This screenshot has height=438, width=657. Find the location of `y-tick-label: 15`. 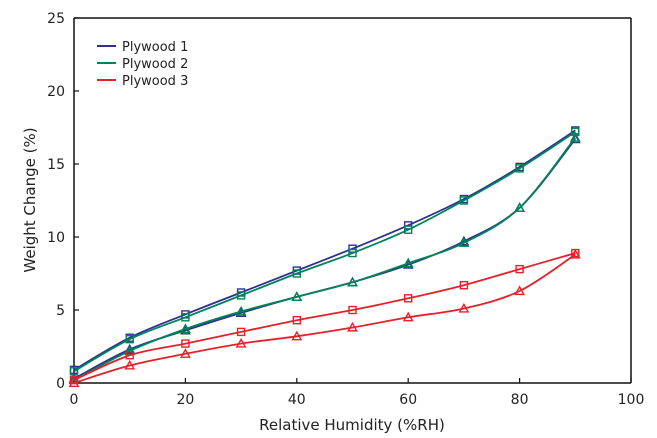

y-tick-label: 15 is located at coordinates (56, 165).